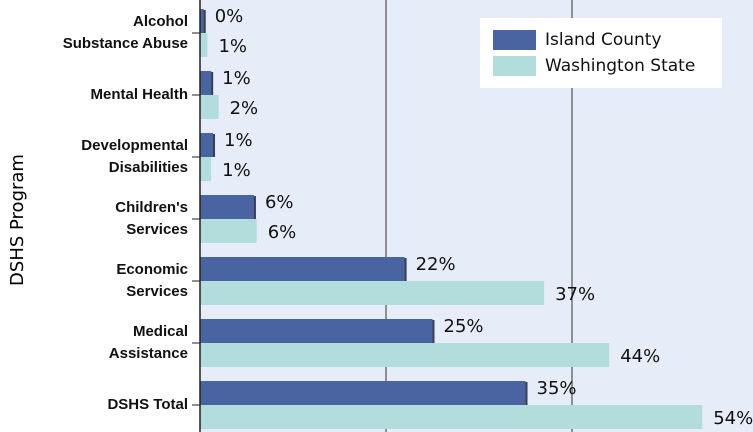 The width and height of the screenshot is (753, 432). I want to click on legend: Island County Washington State, so click(601, 53).